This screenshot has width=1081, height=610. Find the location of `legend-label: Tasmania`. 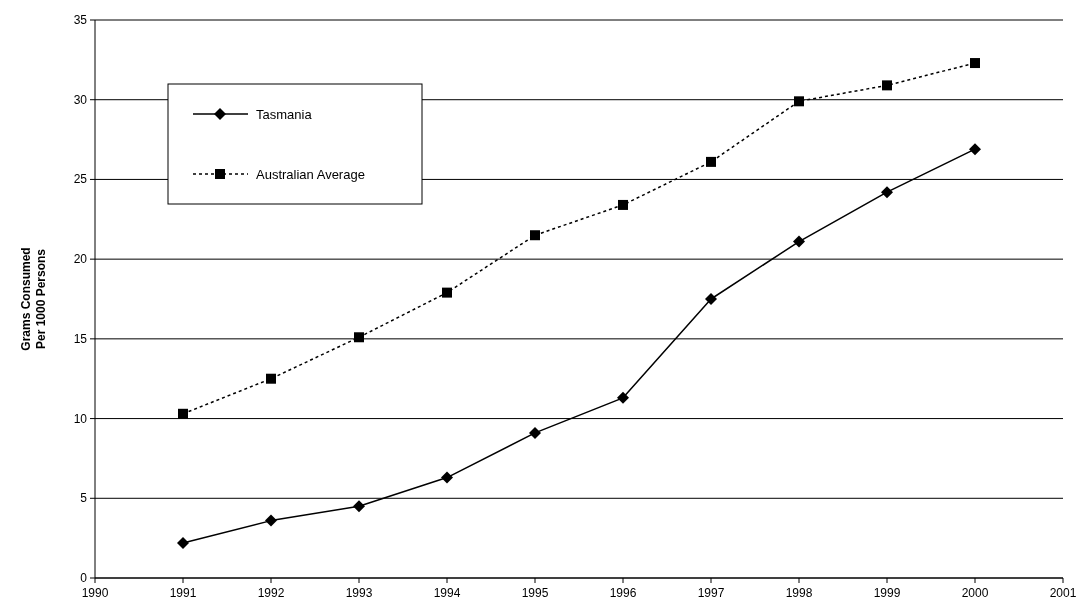

legend-label: Tasmania is located at coordinates (284, 114).